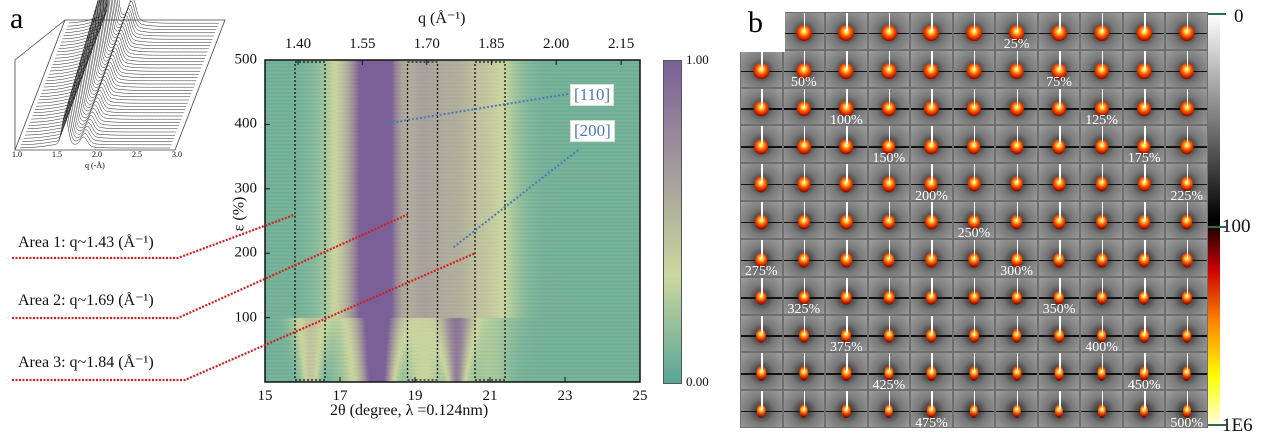 The width and height of the screenshot is (1267, 447). Describe the element at coordinates (298, 44) in the screenshot. I see `x2-tick-label: 1.40` at that location.